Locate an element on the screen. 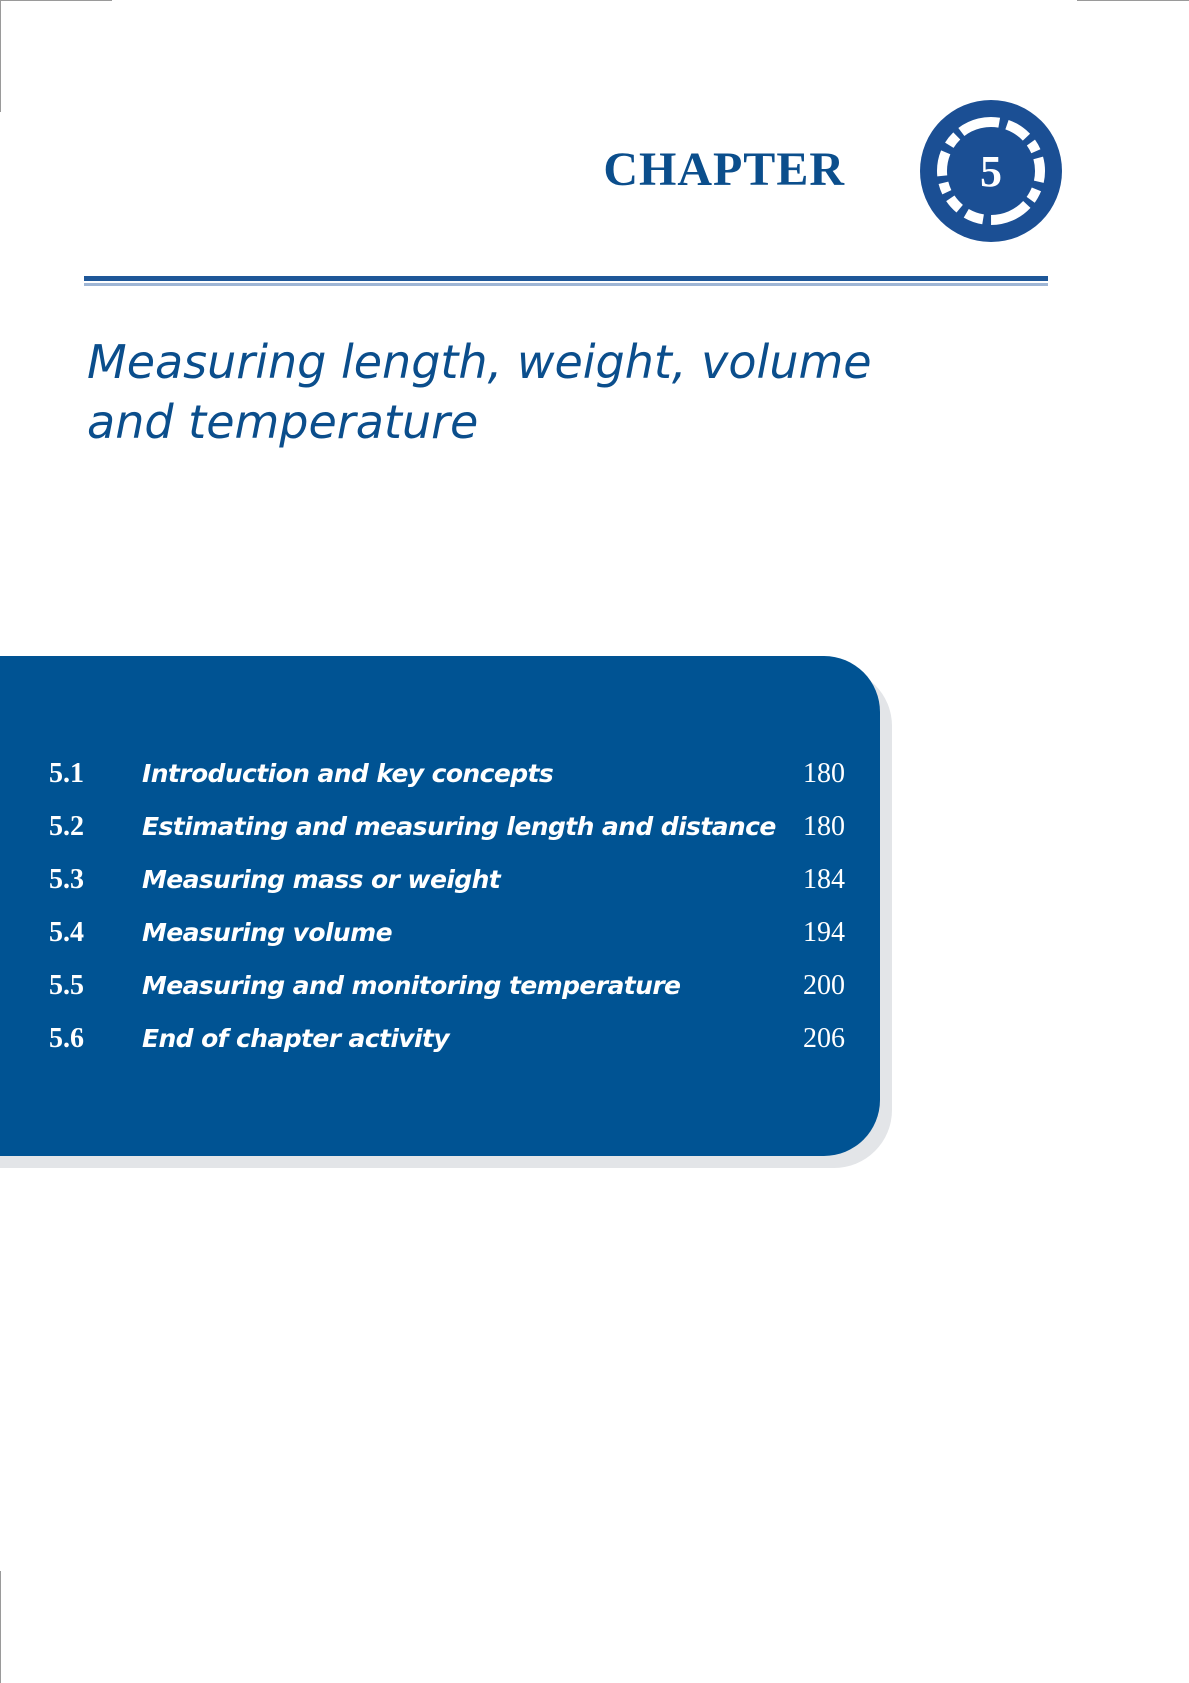 This screenshot has width=1189, height=1683. toc-entry-title: End of chapter activity is located at coordinates (296, 1038).